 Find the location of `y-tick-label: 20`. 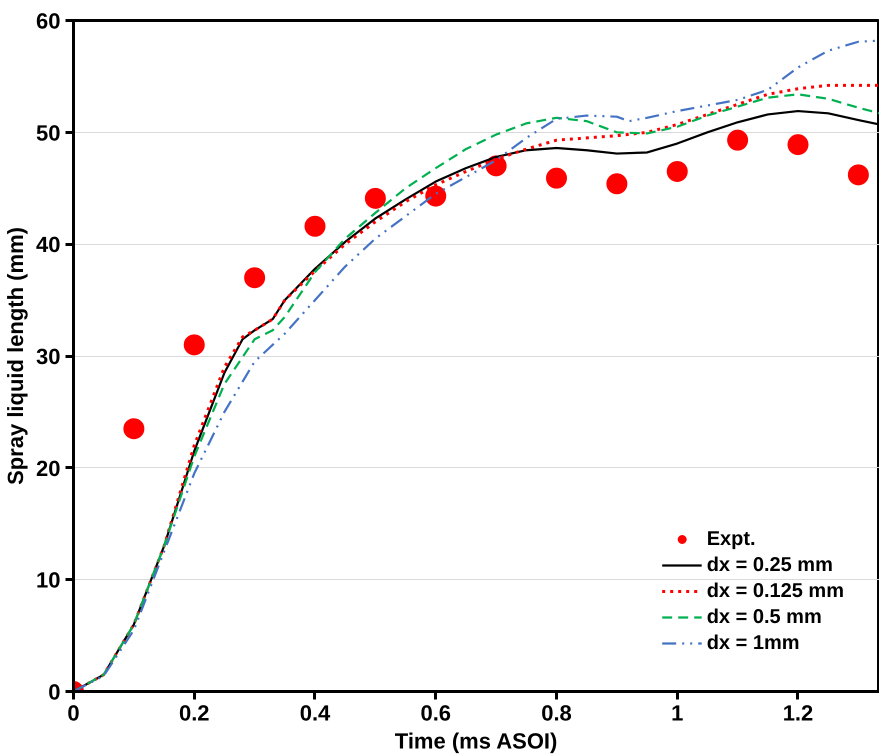

y-tick-label: 20 is located at coordinates (48, 468).